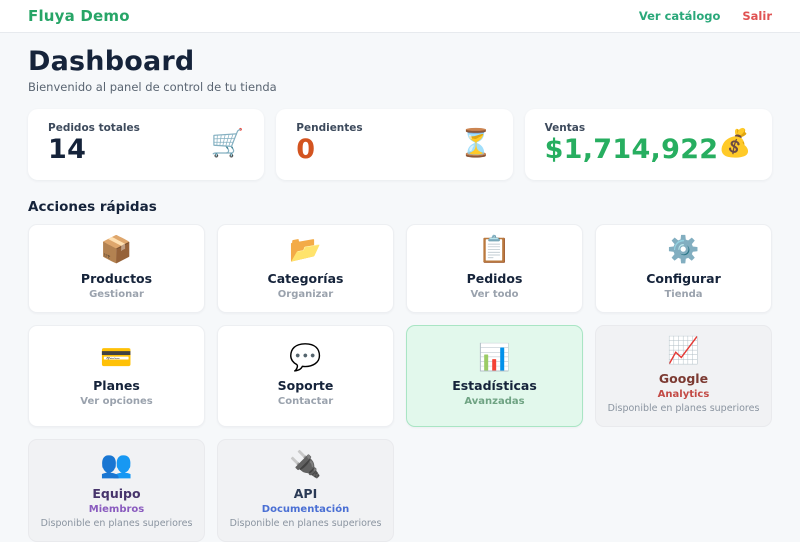 This screenshot has height=542, width=800. Describe the element at coordinates (683, 278) in the screenshot. I see `action-card-title: Configurar` at that location.